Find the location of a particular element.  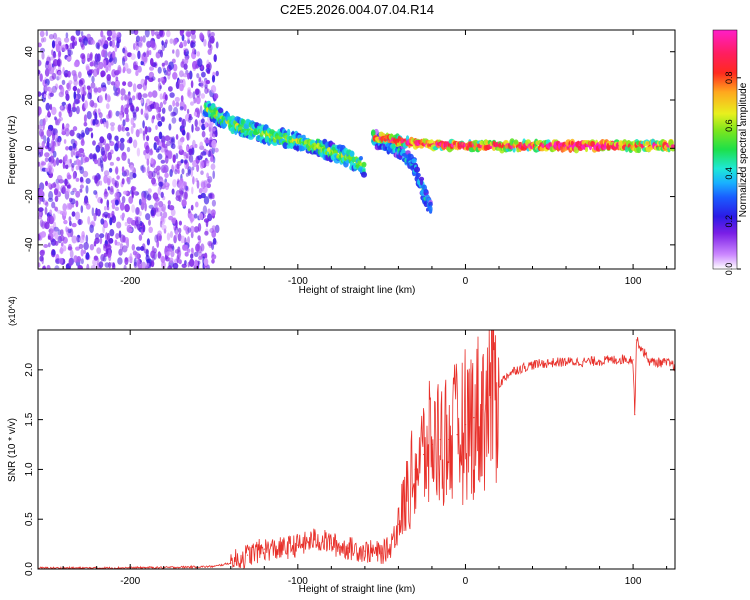

heatmap-feature-stable-carrier is located at coordinates (523, 141).